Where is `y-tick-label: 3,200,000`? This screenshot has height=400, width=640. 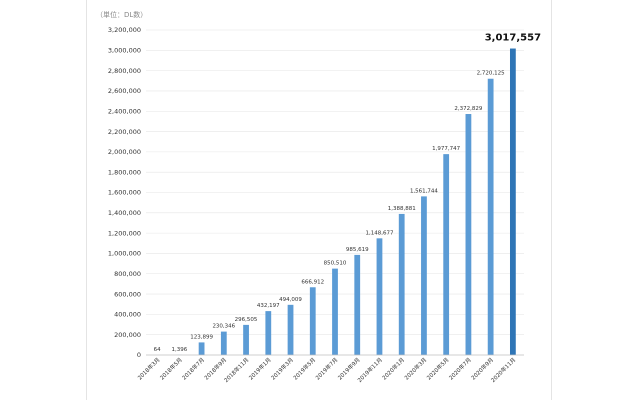 y-tick-label: 3,200,000 is located at coordinates (124, 30).